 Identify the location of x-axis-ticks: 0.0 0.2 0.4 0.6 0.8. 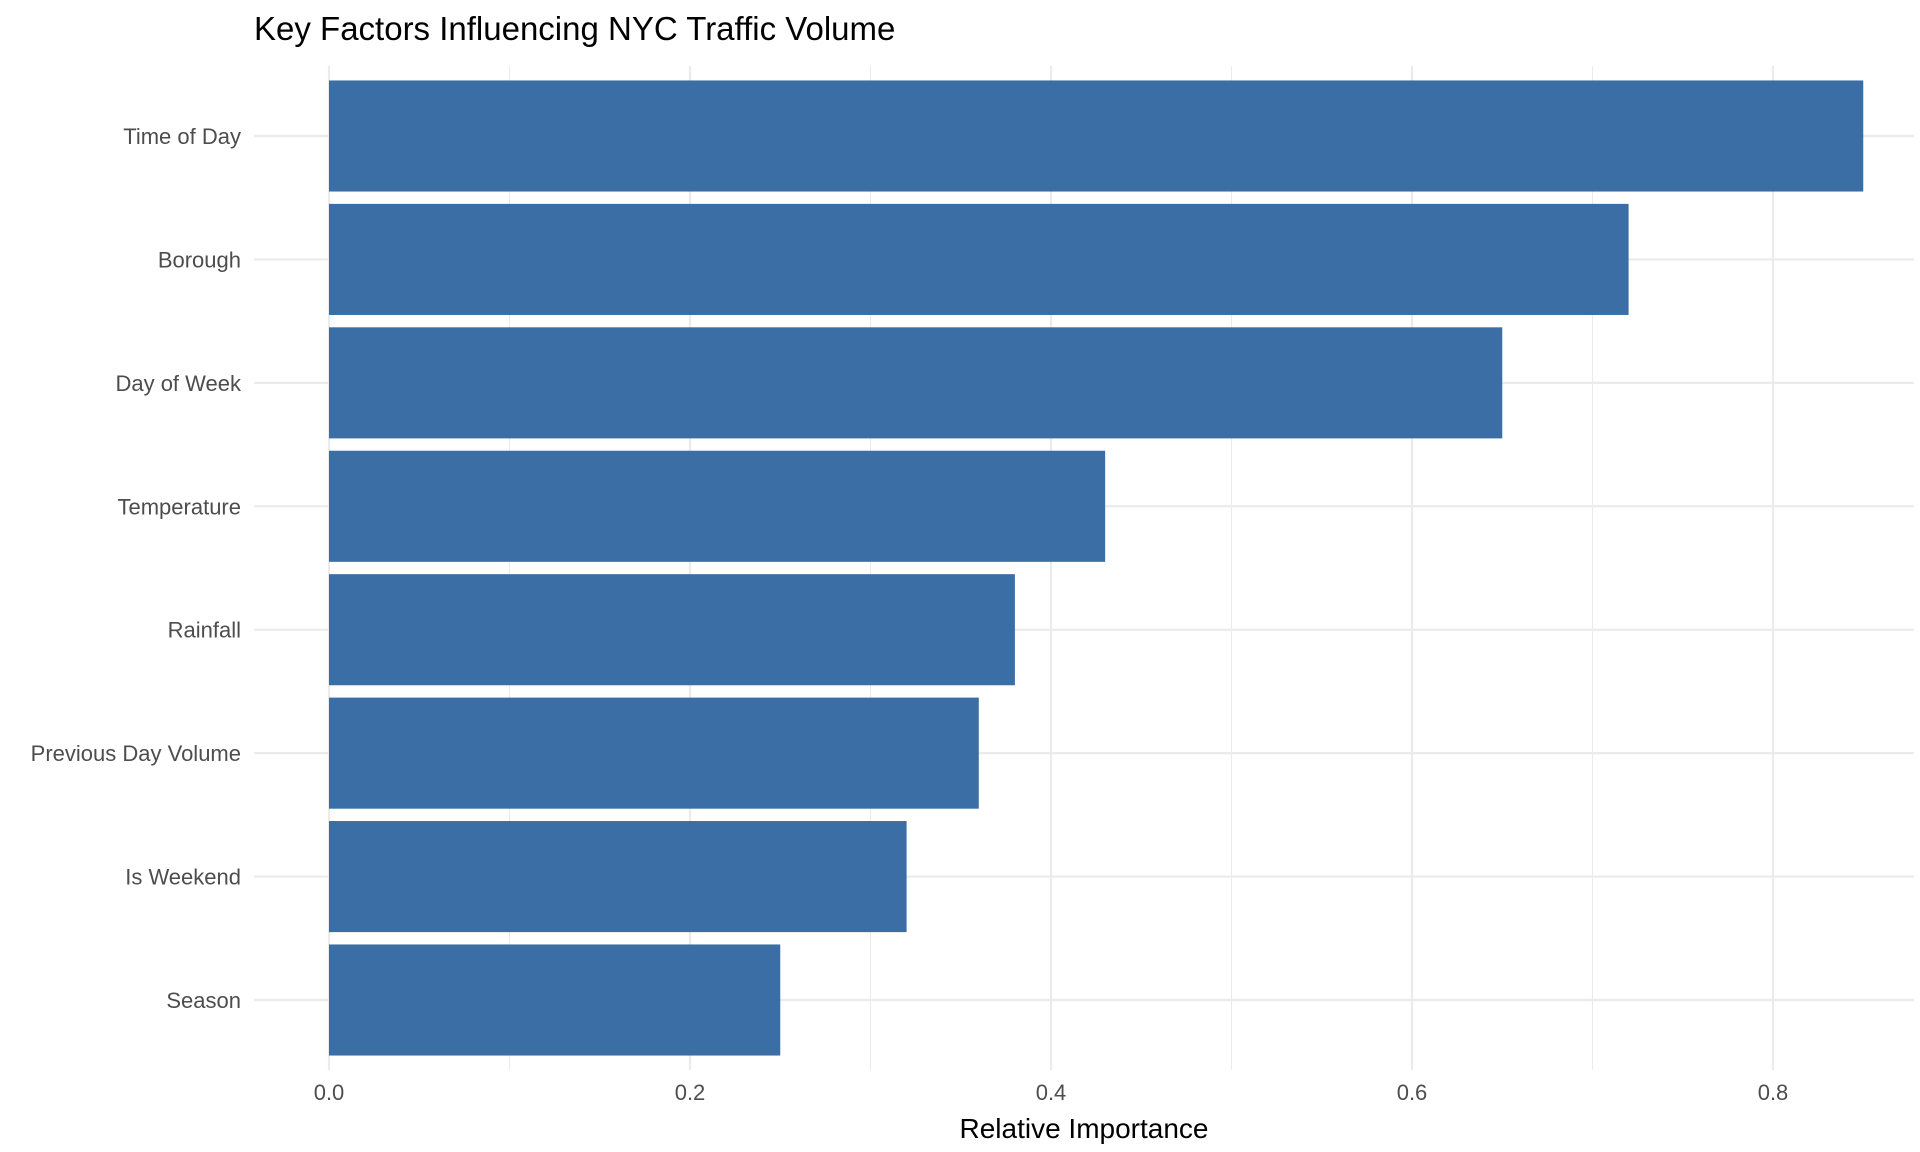
(1051, 1092).